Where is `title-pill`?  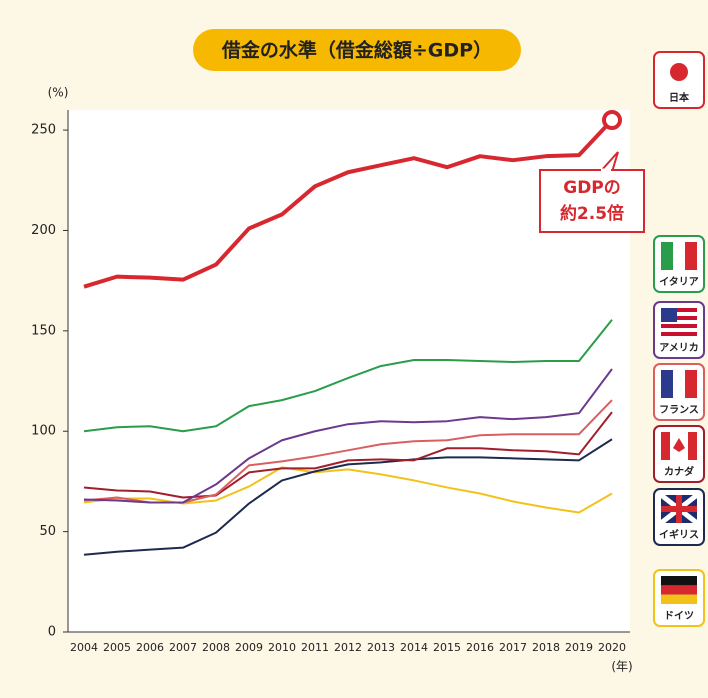
title-pill is located at coordinates (357, 50).